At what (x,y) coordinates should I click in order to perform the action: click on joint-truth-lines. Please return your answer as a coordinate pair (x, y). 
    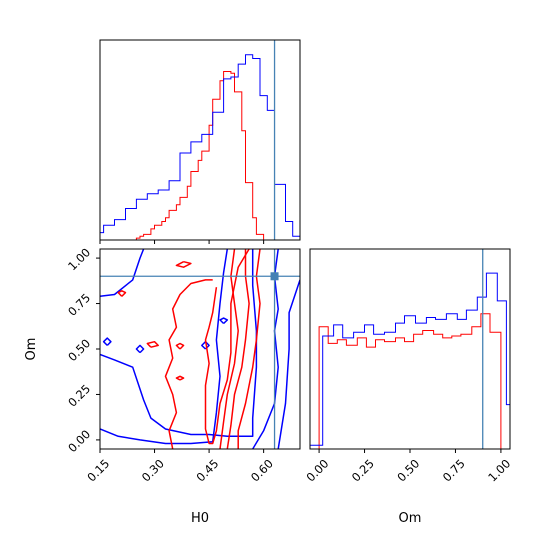
    Looking at the image, I should click on (200, 349).